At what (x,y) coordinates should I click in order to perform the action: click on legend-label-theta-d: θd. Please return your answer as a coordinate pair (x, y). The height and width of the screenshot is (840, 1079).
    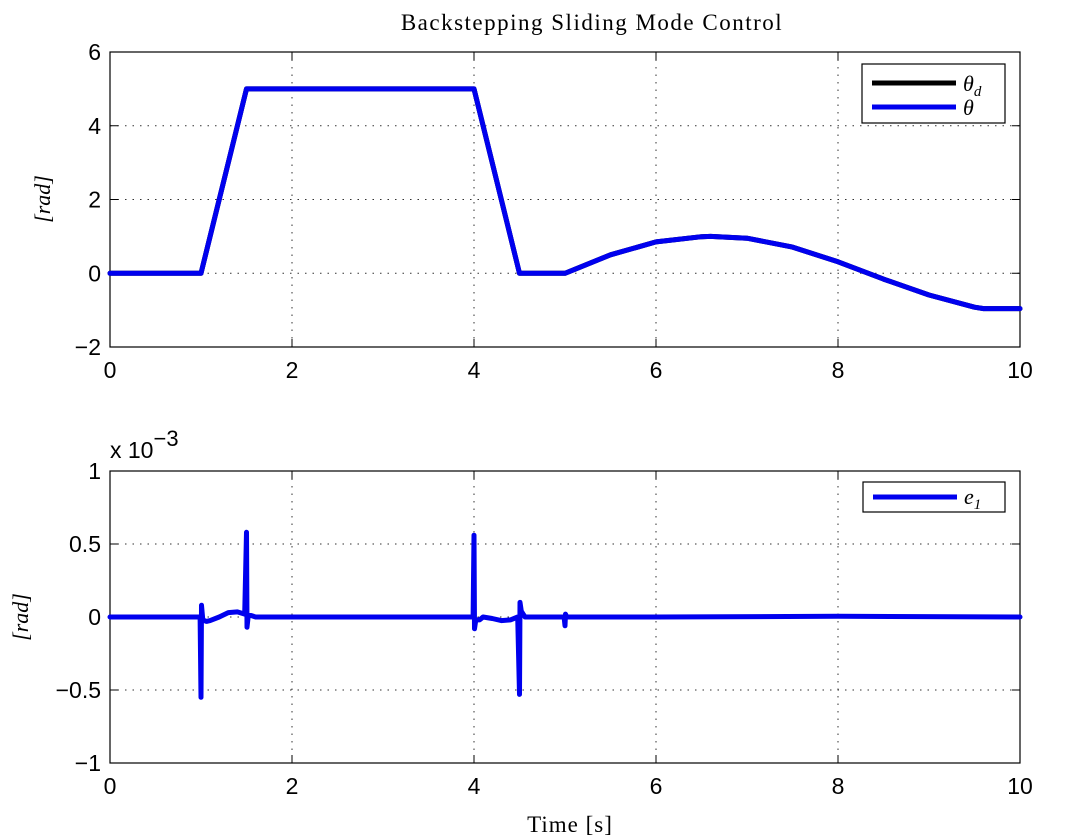
    Looking at the image, I should click on (972, 85).